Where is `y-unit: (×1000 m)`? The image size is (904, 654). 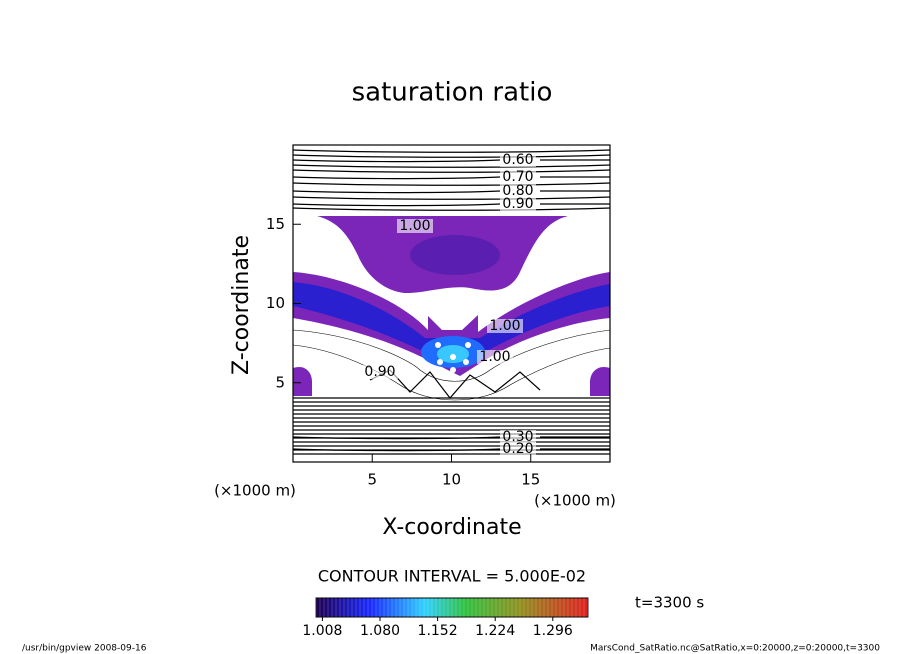 y-unit: (×1000 m) is located at coordinates (255, 491).